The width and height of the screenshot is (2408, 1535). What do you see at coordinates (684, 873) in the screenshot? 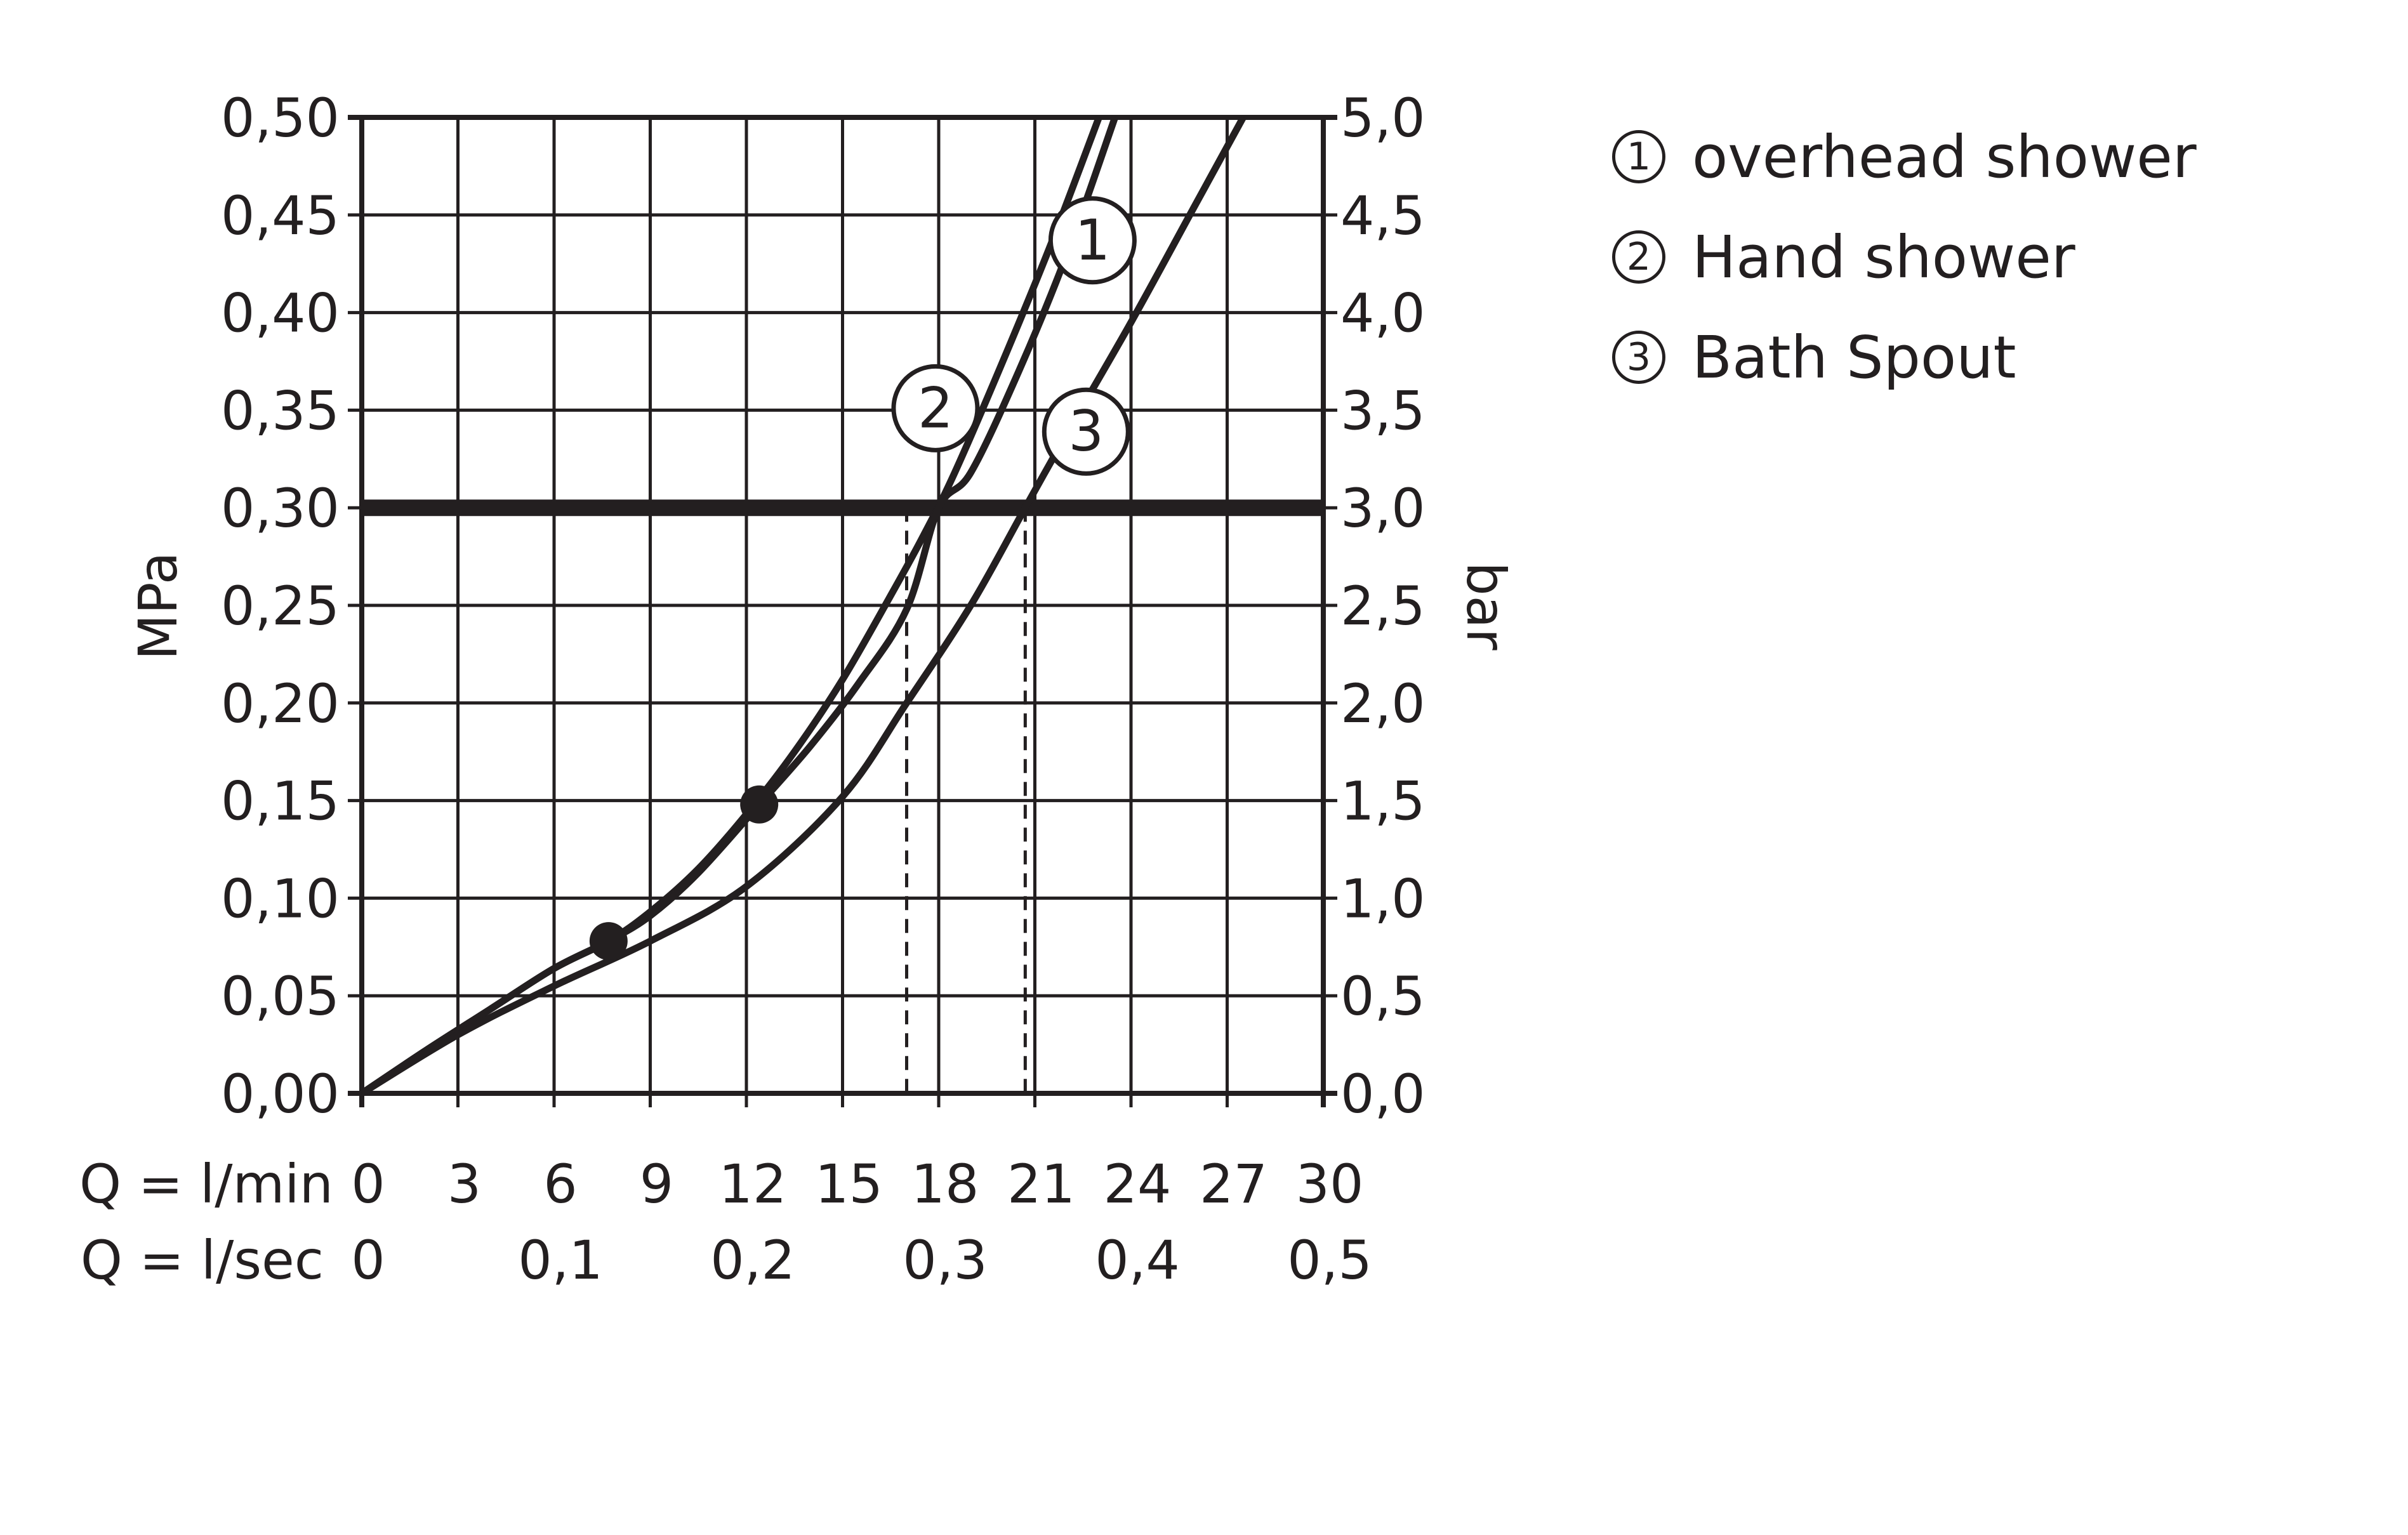
I see `marker-layer` at bounding box center [684, 873].